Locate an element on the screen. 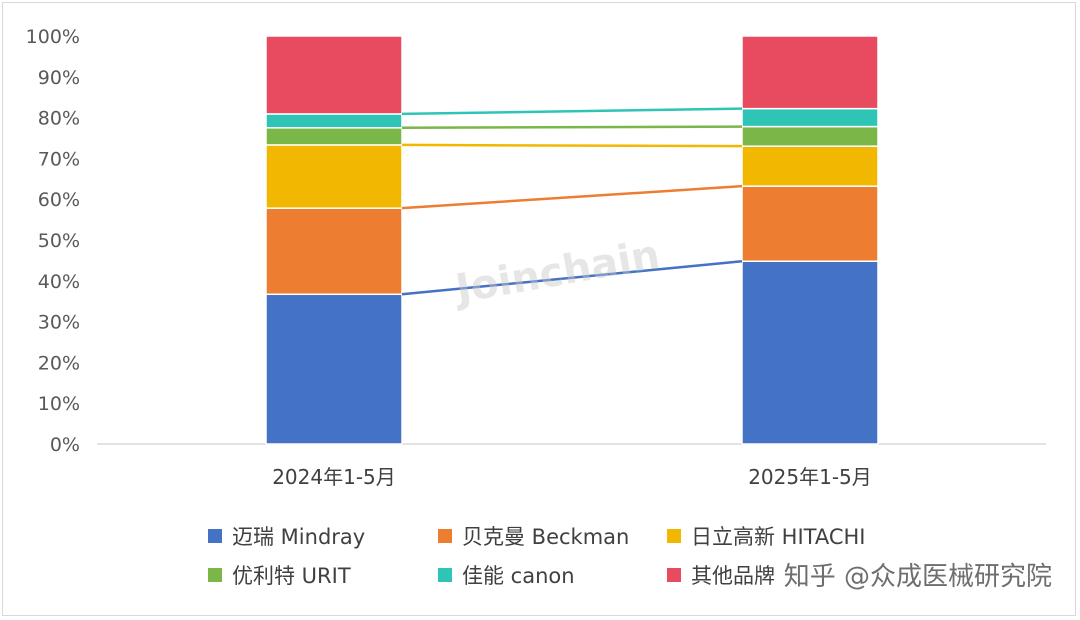 This screenshot has width=1080, height=620. y-tick-label: 80% is located at coordinates (59, 119).